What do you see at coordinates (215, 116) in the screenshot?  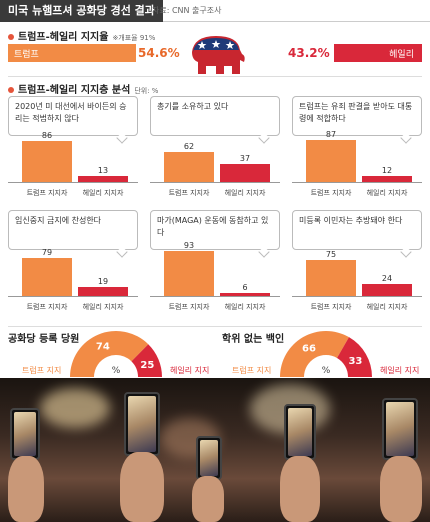 I see `question-bubble: 총기를 소유하고 있다` at bounding box center [215, 116].